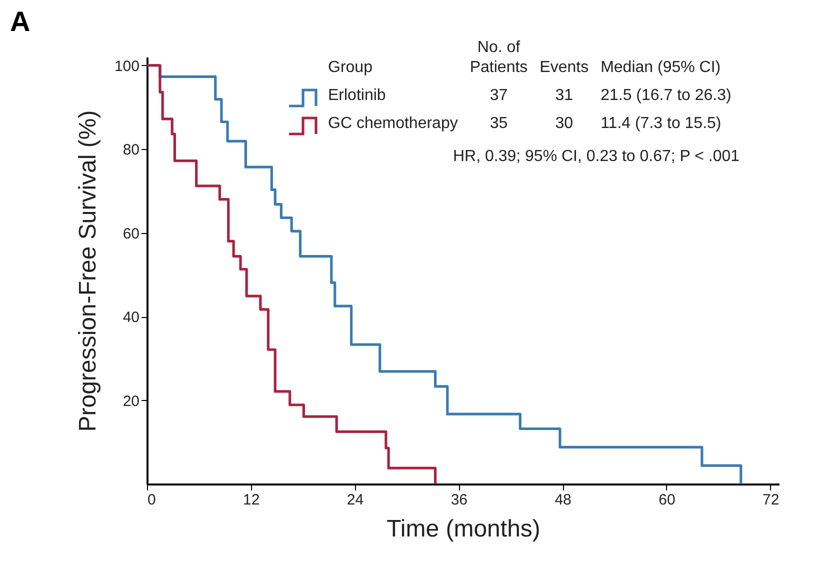 The width and height of the screenshot is (823, 565). Describe the element at coordinates (498, 58) in the screenshot. I see `annotation: No. of Patients` at that location.